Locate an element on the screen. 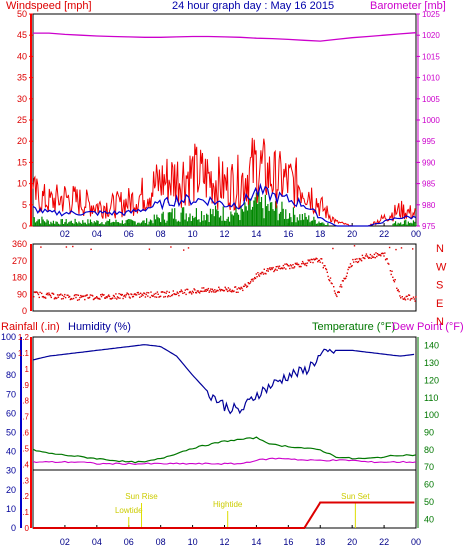  panel1-right-tick-label: 1025 is located at coordinates (431, 14).